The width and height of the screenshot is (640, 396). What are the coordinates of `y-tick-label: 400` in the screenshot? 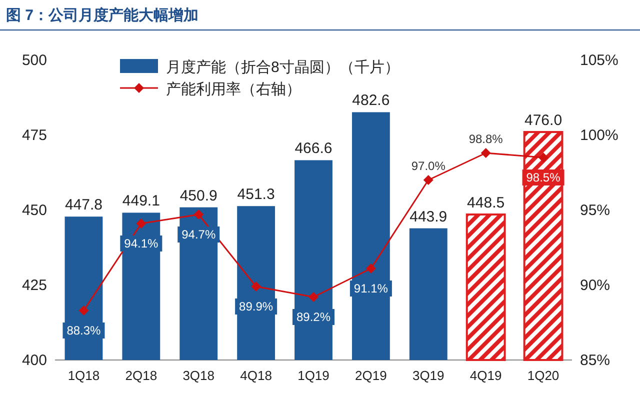 It's located at (34, 360).